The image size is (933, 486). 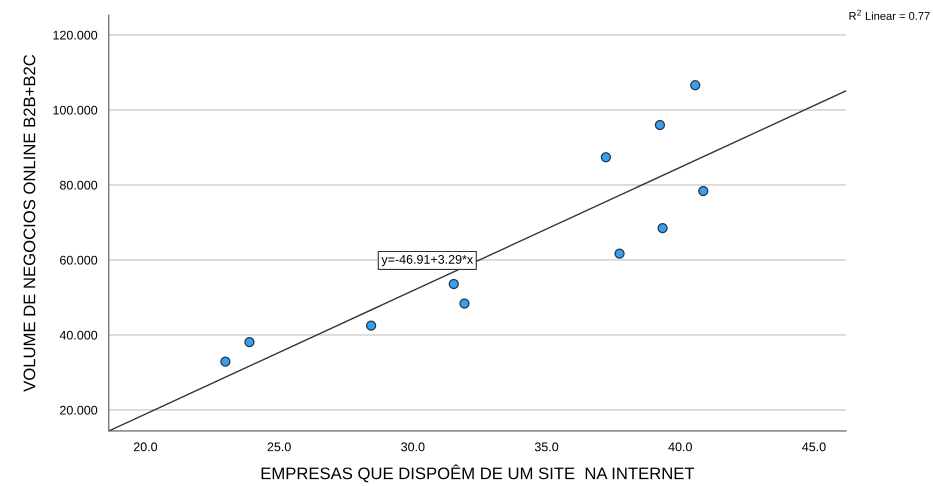 What do you see at coordinates (279, 447) in the screenshot?
I see `x-tick-label: 25.0` at bounding box center [279, 447].